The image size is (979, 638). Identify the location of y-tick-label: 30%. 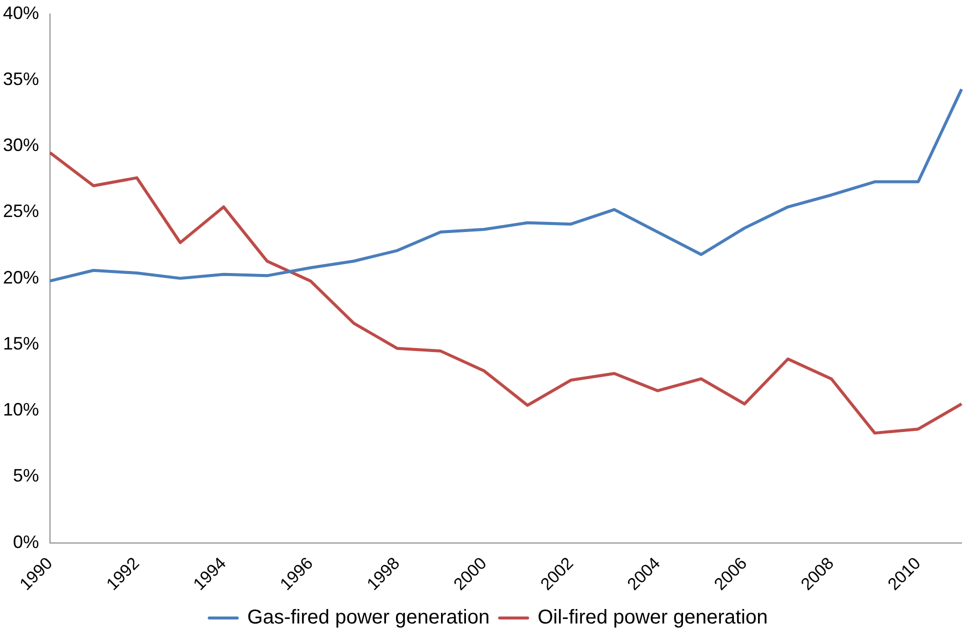
(21, 145).